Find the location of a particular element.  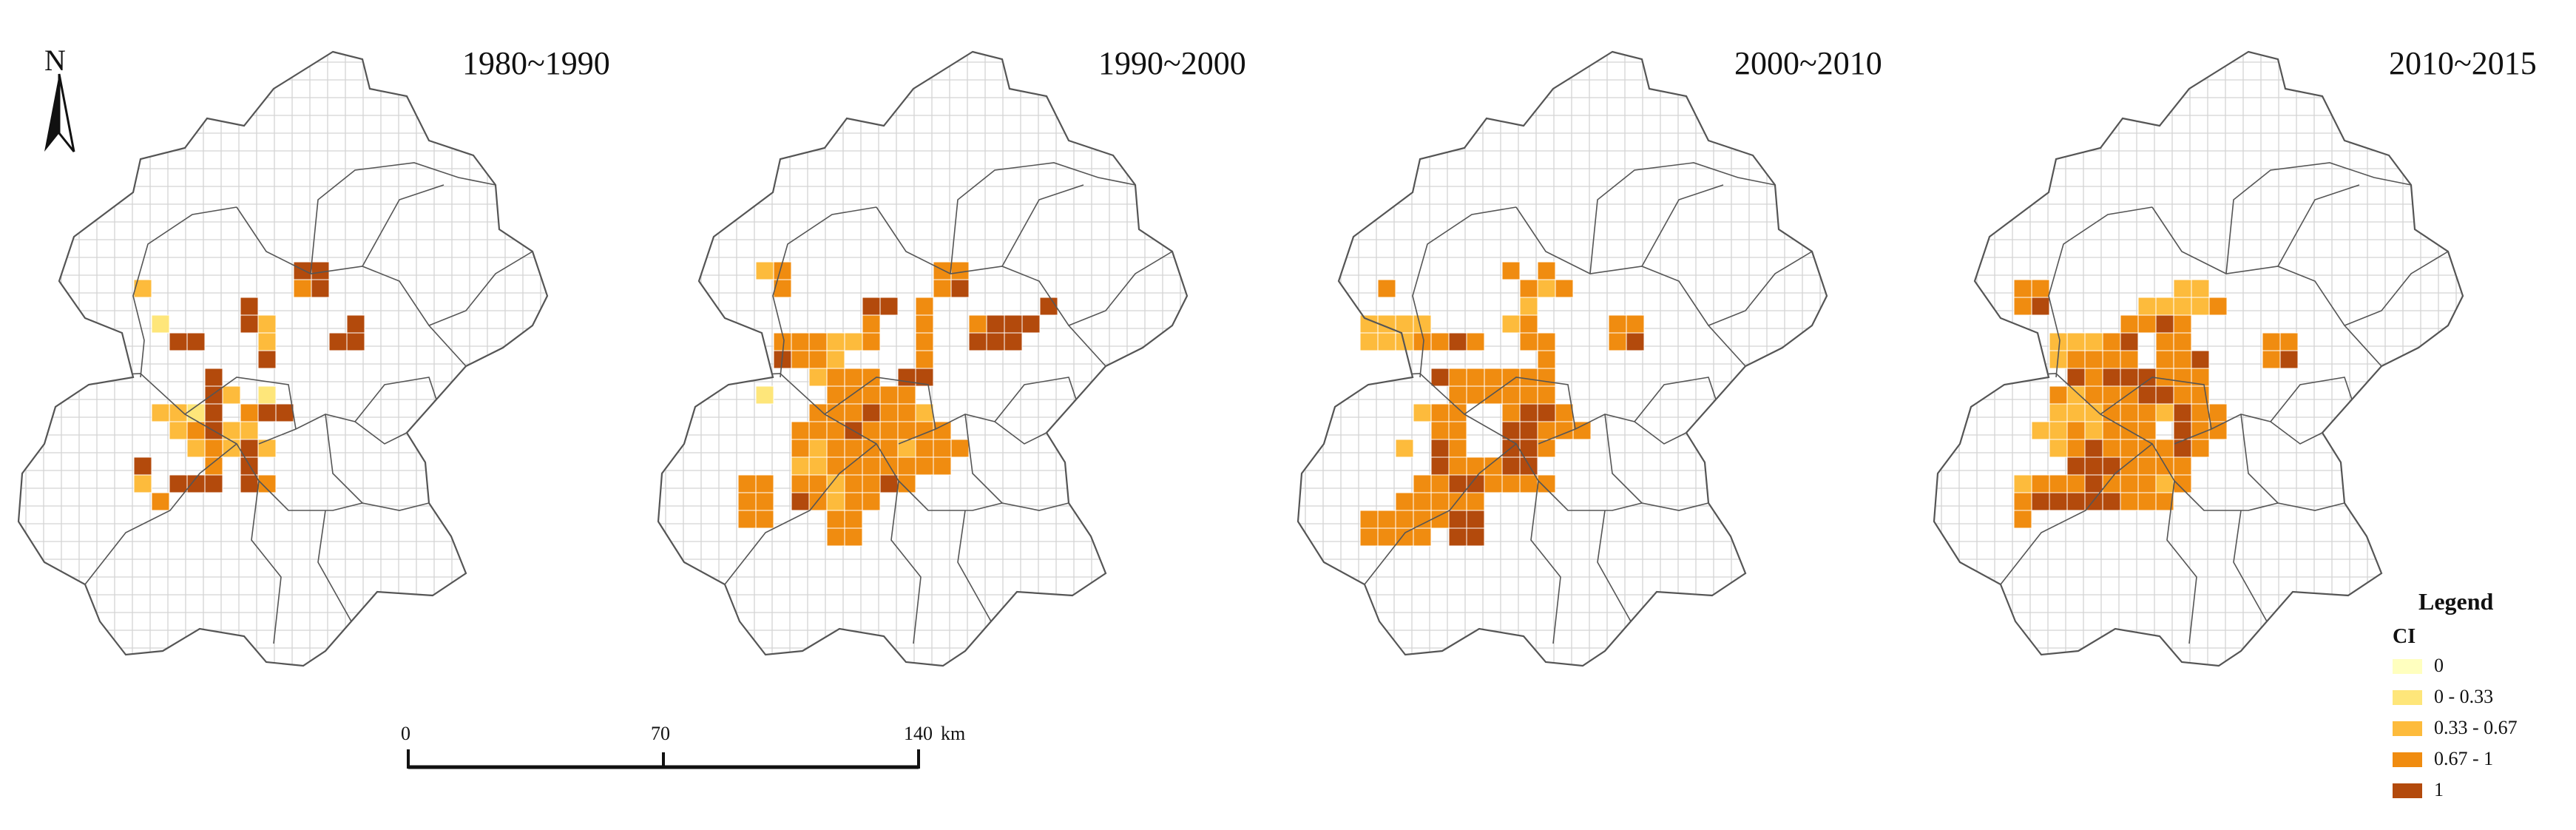

legend-item: 0.33 - 0.67 is located at coordinates (2481, 728).